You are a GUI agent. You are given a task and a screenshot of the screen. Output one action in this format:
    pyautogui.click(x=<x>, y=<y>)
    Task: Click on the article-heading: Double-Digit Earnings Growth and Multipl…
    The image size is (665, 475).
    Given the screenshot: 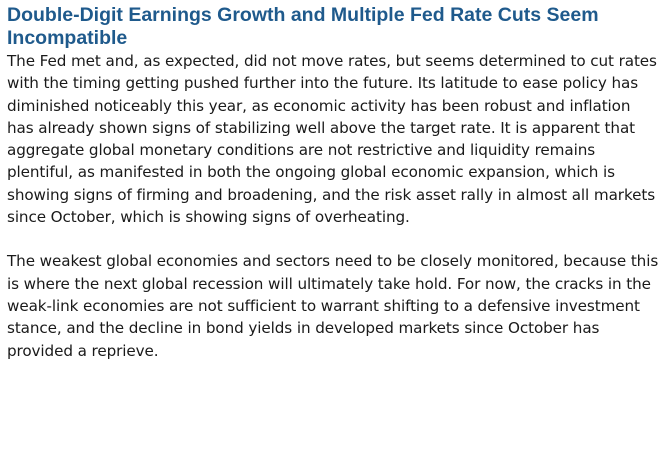 What is the action you would take?
    pyautogui.click(x=303, y=26)
    